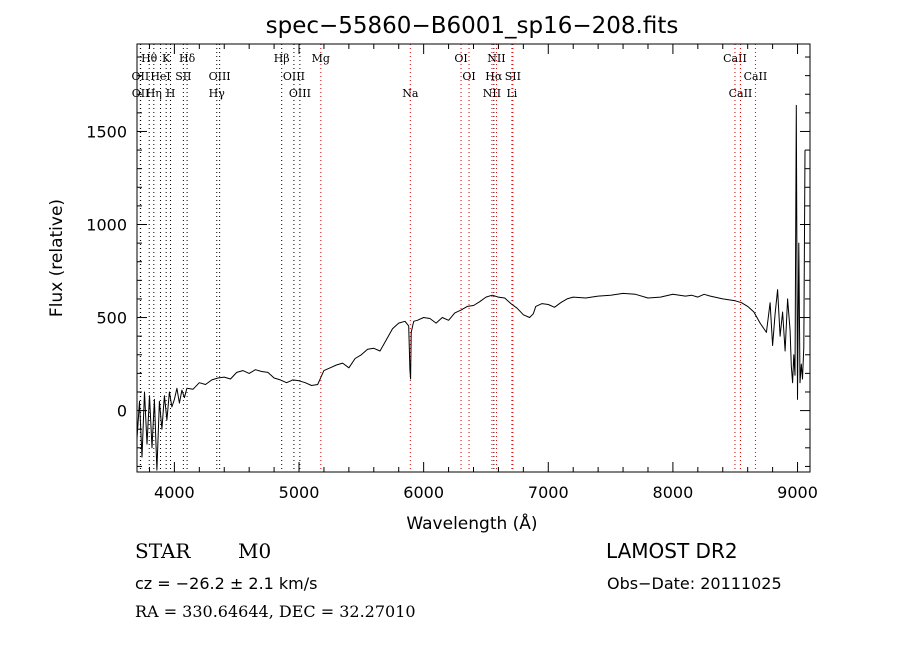 This screenshot has height=650, width=900. What do you see at coordinates (694, 583) in the screenshot?
I see `observation-date: Obs−Date: 20111025` at bounding box center [694, 583].